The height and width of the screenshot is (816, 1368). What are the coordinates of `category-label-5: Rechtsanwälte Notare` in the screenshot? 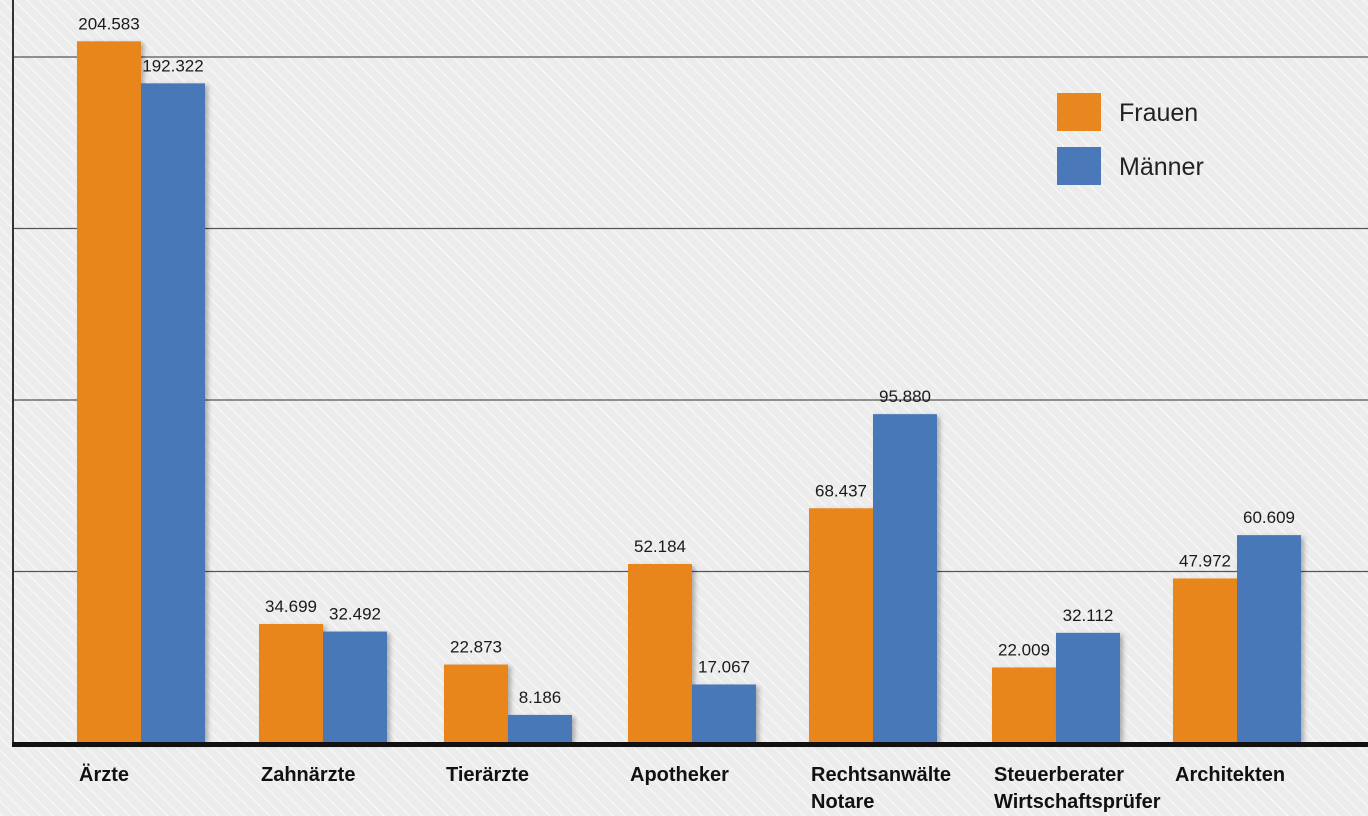 It's located at (881, 788).